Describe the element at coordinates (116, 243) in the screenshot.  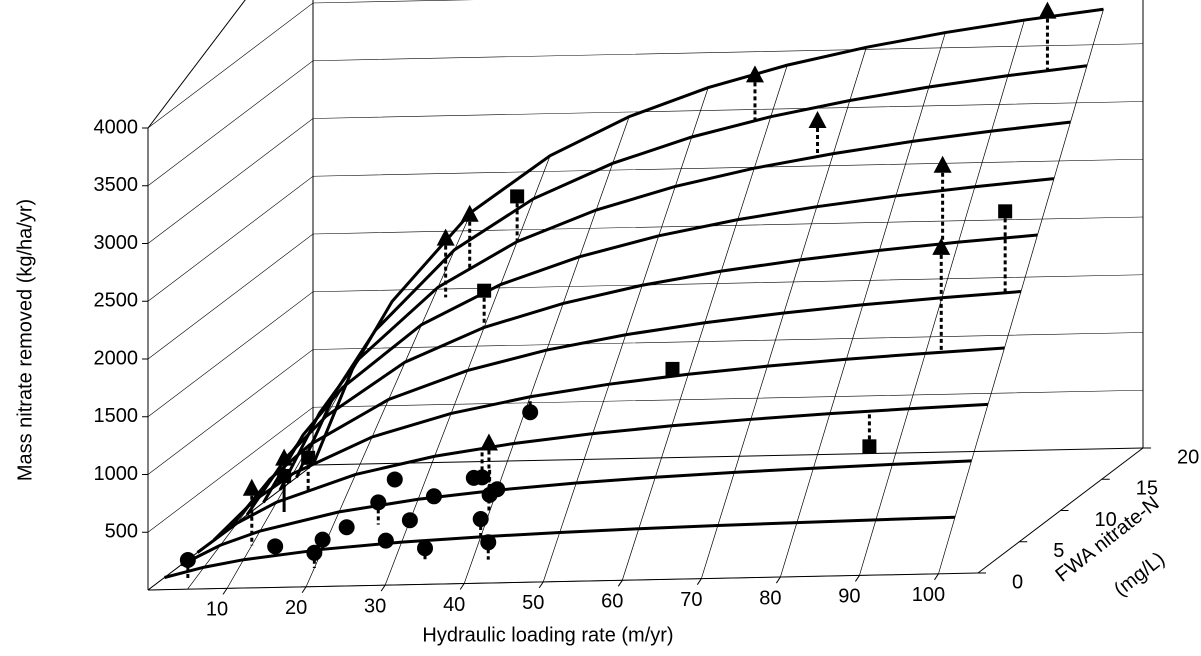
I see `z-tick-label: 3000` at that location.